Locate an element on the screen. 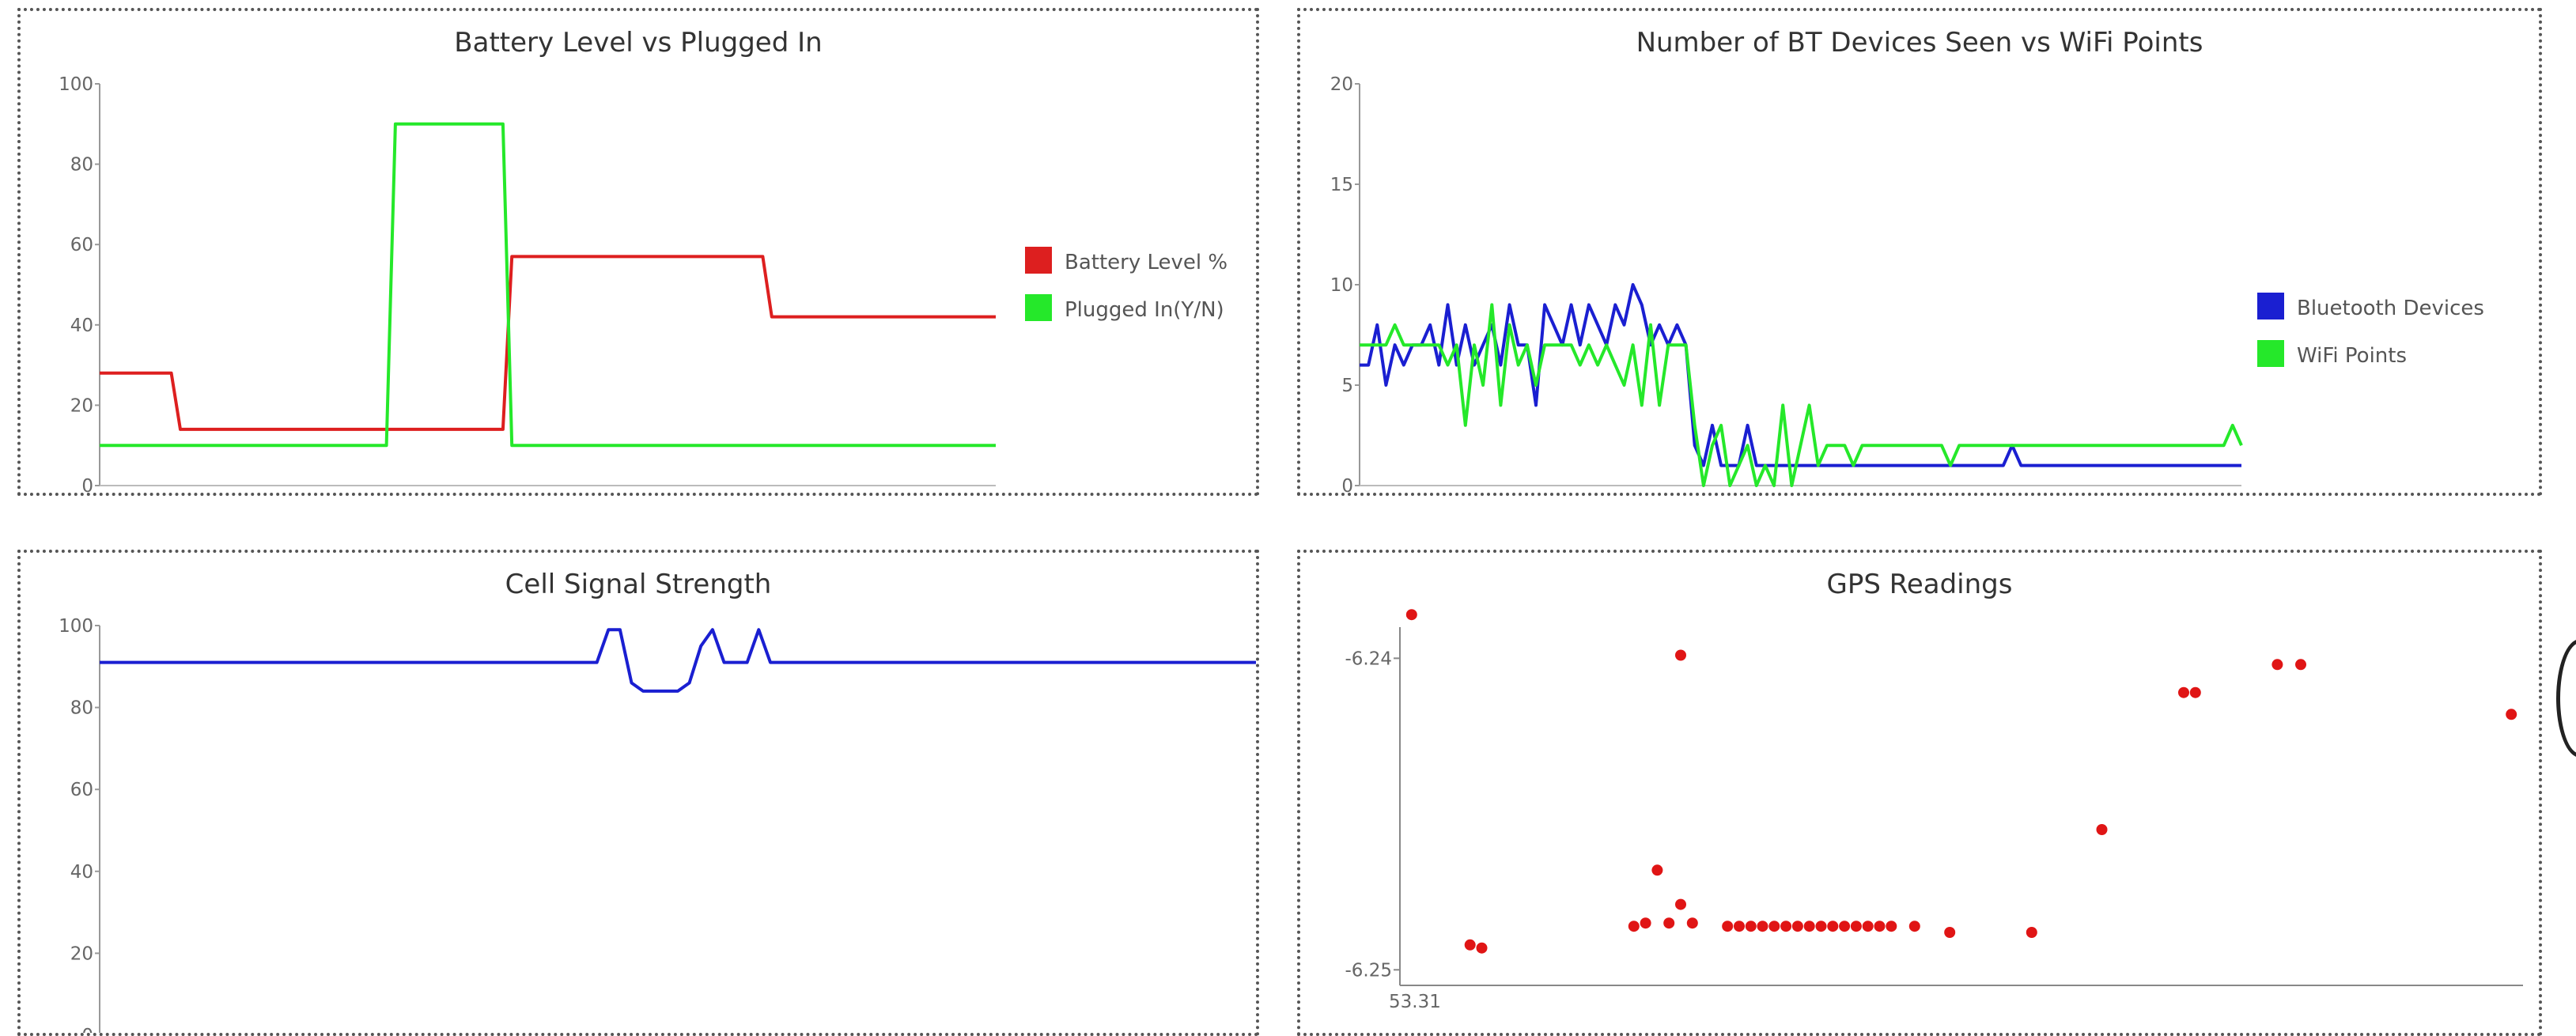  chart-title: Cell Signal Strength is located at coordinates (639, 584).